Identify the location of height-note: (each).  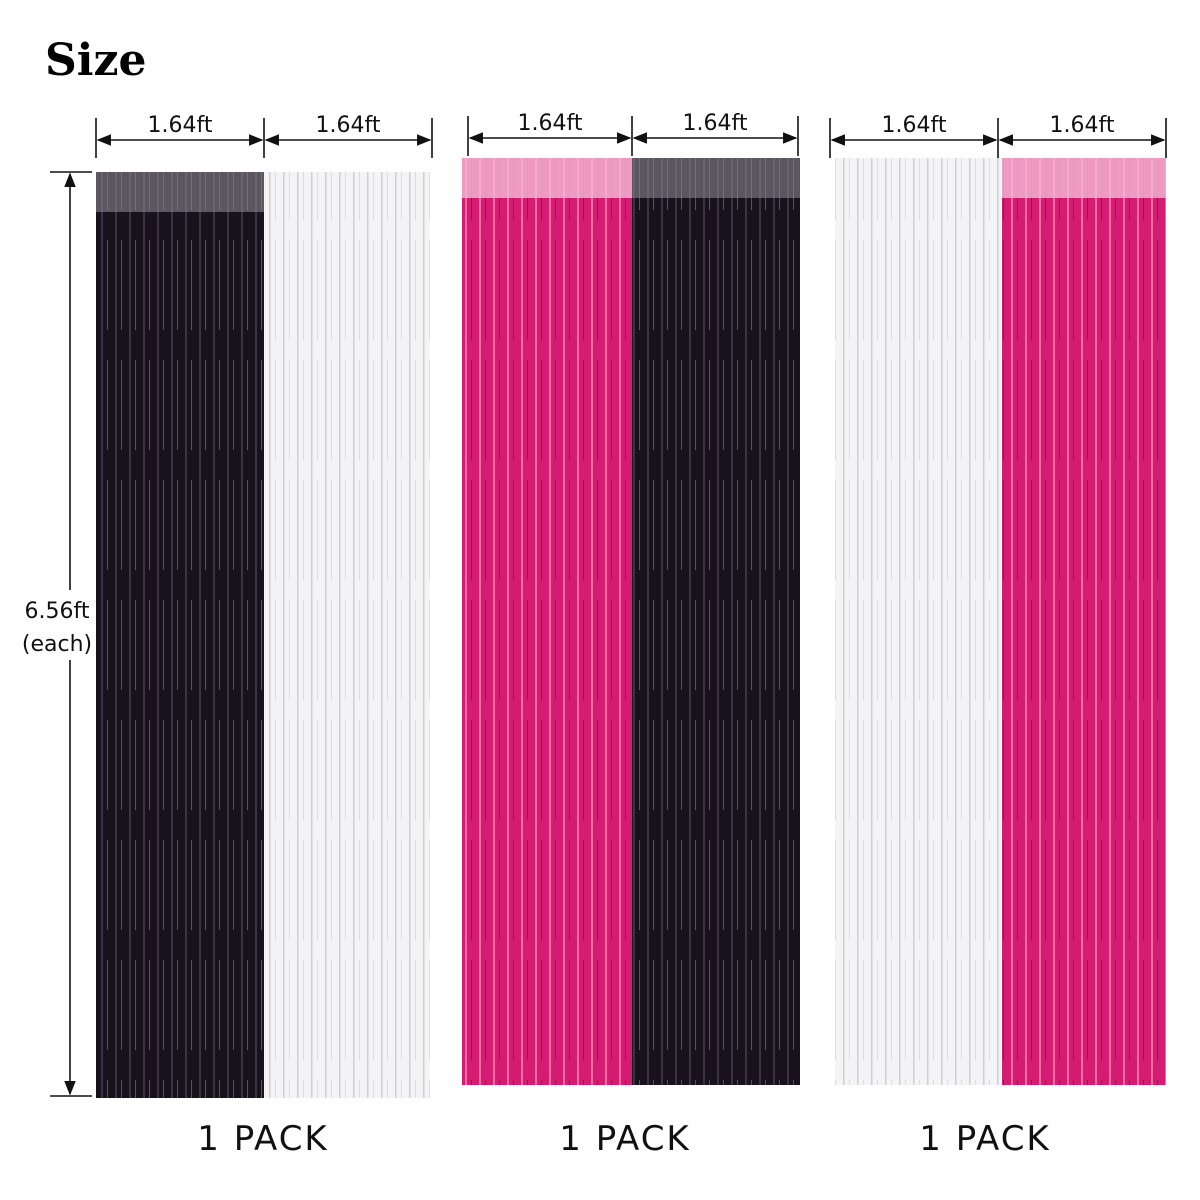
(57, 644).